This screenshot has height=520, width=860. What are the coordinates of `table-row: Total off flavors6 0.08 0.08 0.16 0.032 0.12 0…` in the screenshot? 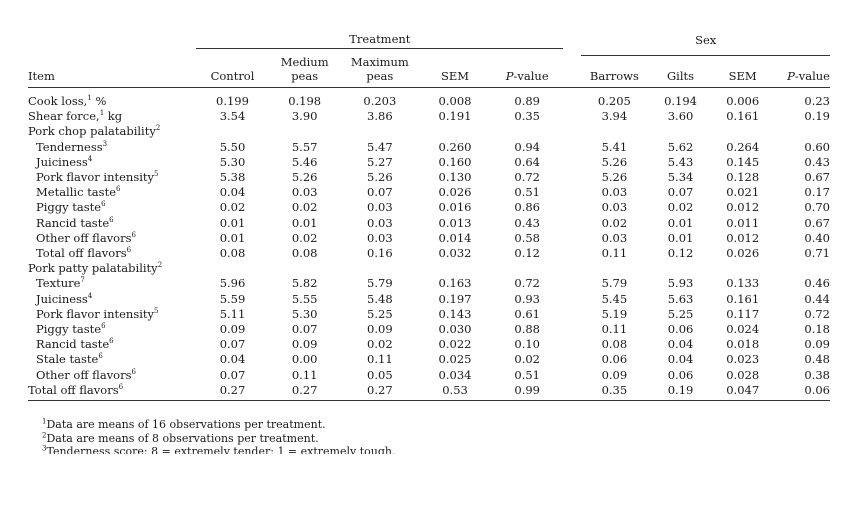 It's located at (429, 253).